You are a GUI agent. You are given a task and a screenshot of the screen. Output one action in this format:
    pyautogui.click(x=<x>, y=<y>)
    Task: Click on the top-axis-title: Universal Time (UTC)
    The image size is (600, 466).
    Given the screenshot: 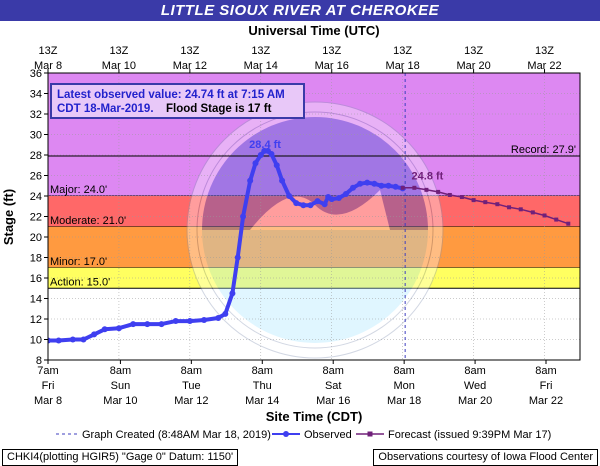 What is the action you would take?
    pyautogui.click(x=313, y=30)
    